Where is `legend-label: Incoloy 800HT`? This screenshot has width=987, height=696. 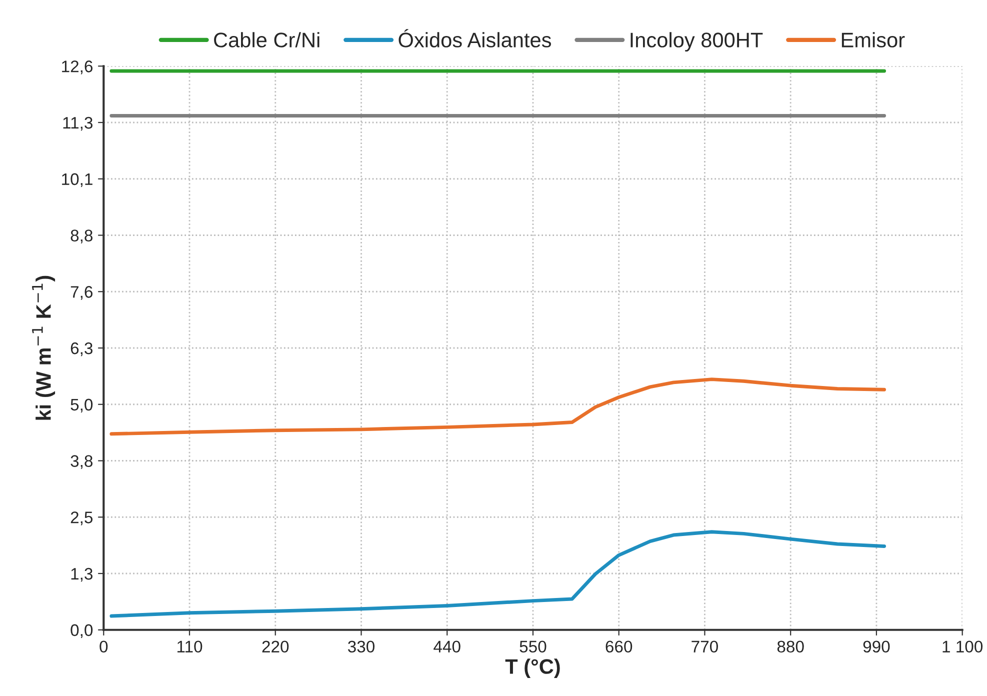 legend-label: Incoloy 800HT is located at coordinates (696, 42).